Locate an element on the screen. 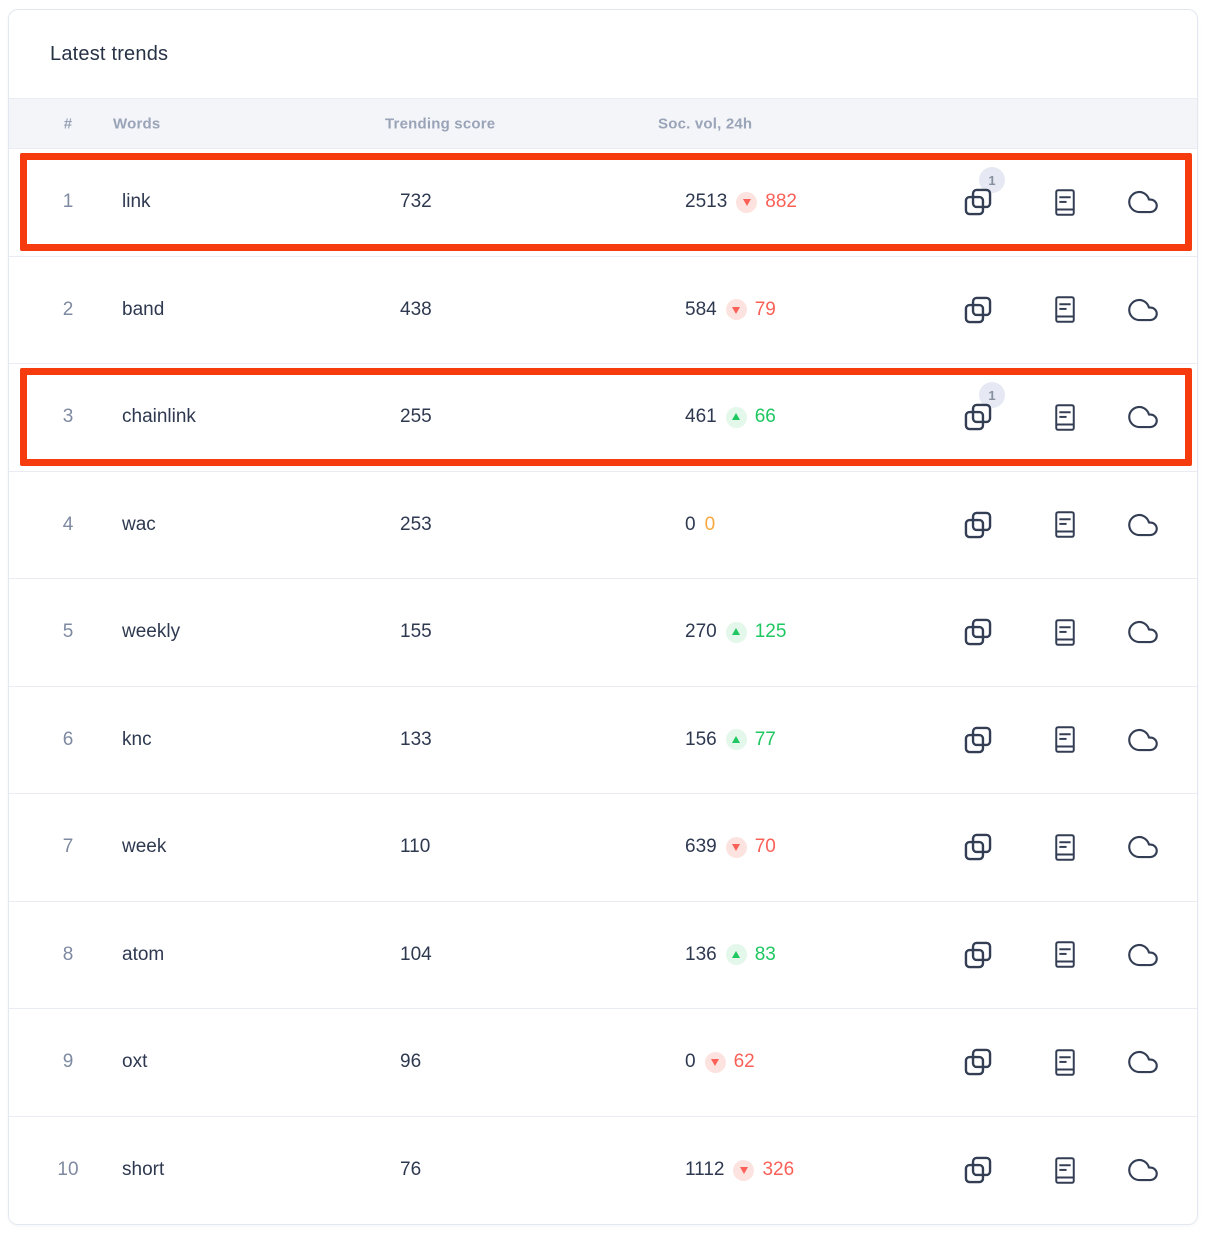  column-header-words: Words is located at coordinates (137, 123).